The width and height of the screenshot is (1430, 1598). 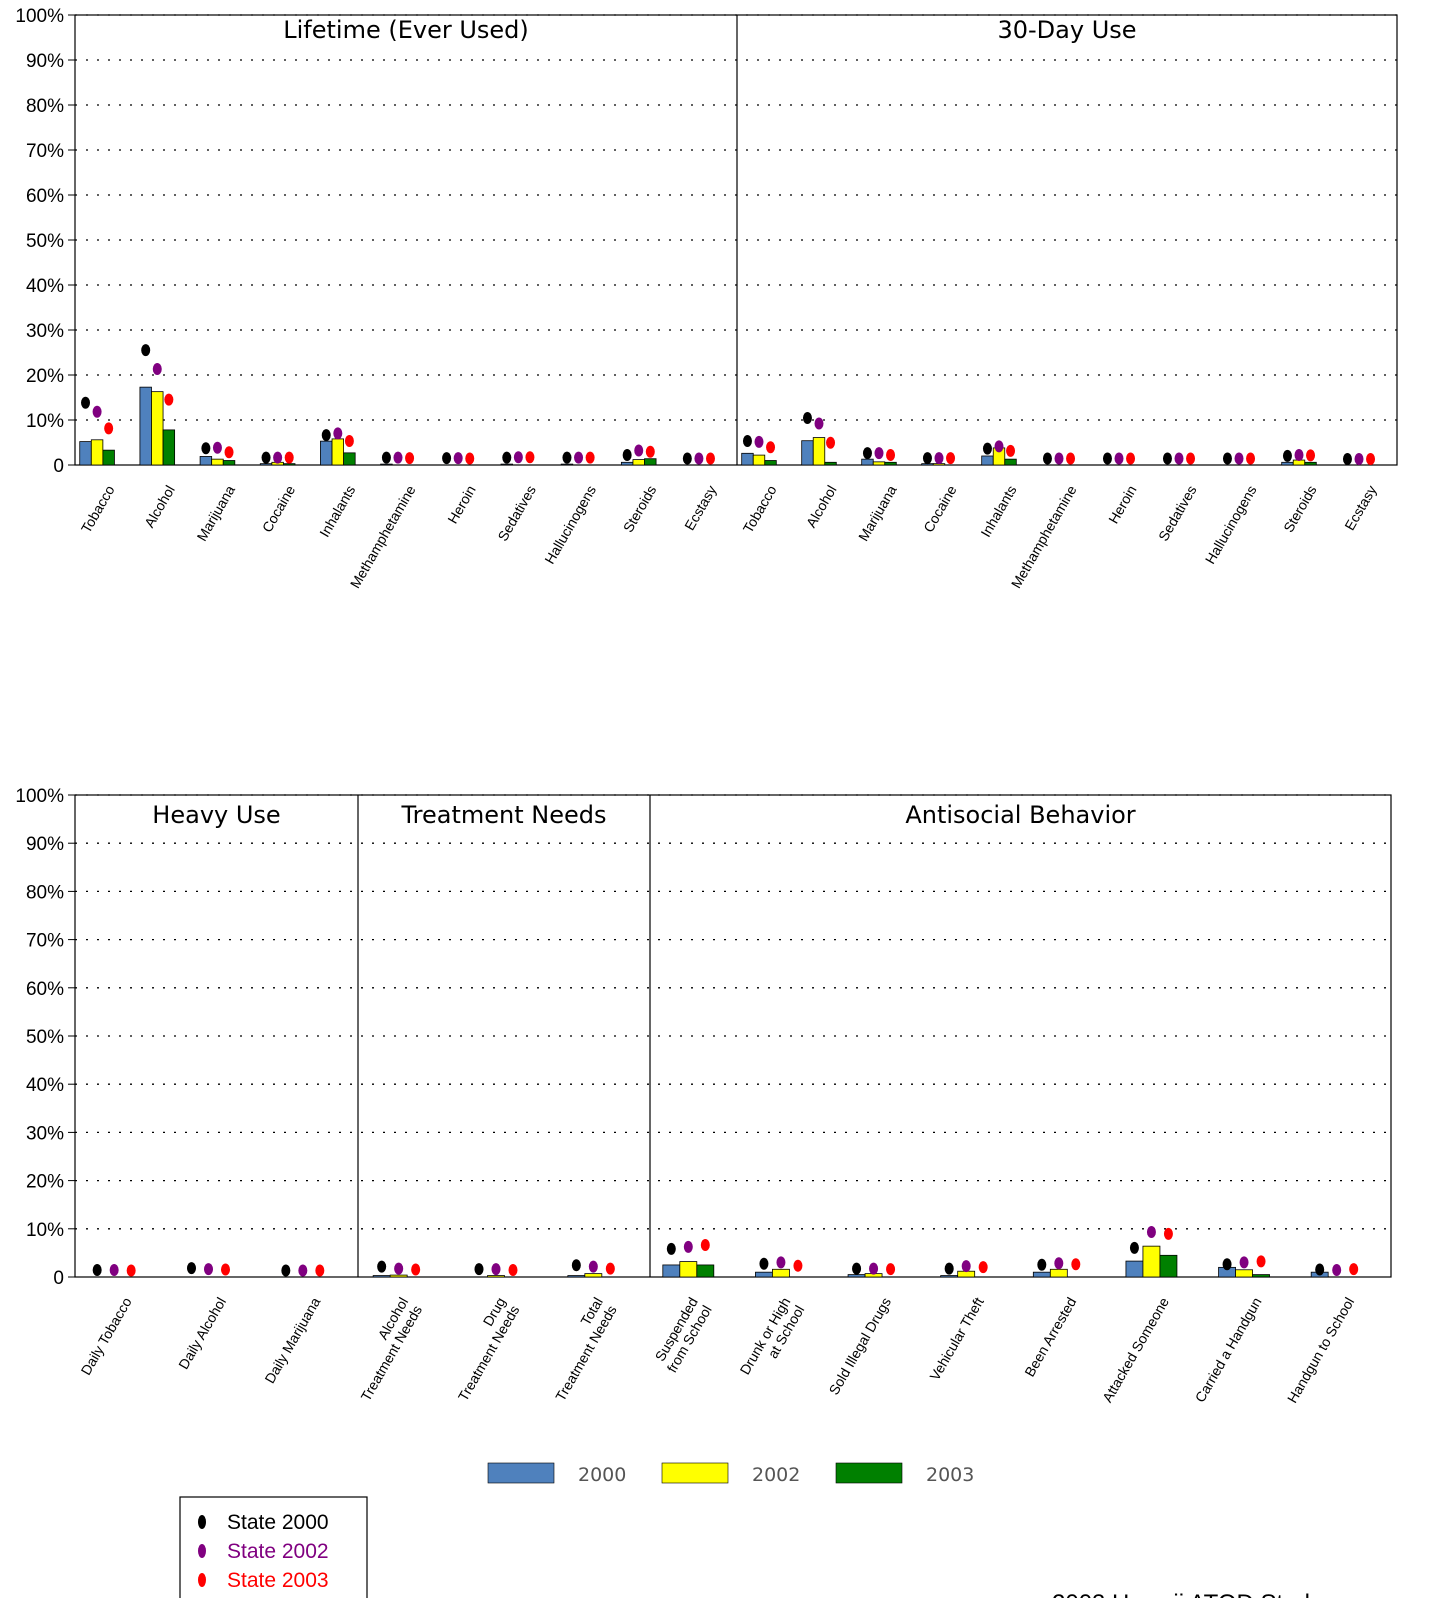 I want to click on y-tick-label: 100%, so click(x=39, y=16).